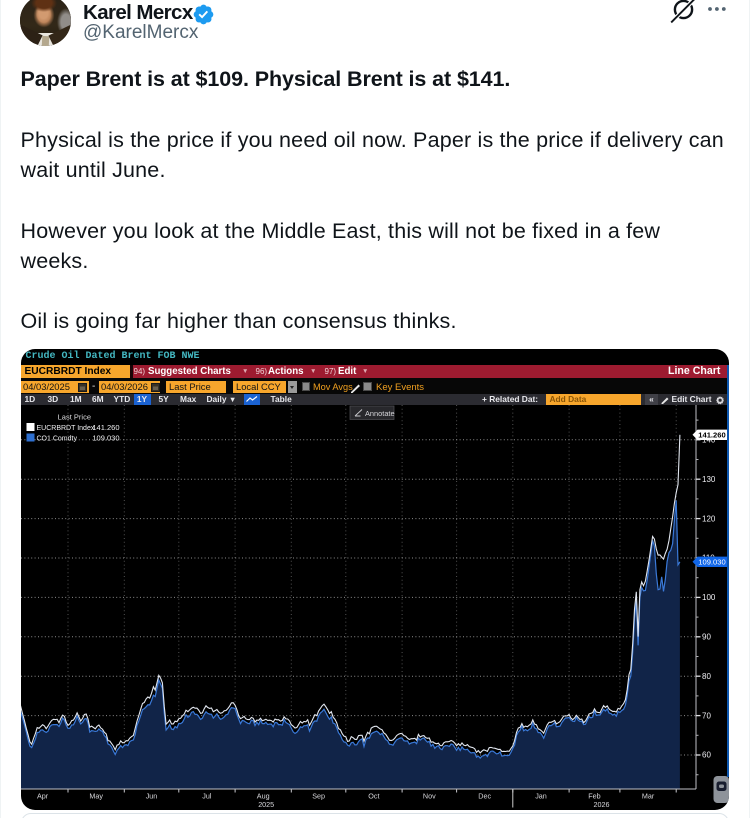 The image size is (752, 818). Describe the element at coordinates (706, 637) in the screenshot. I see `svg-text: 90` at that location.